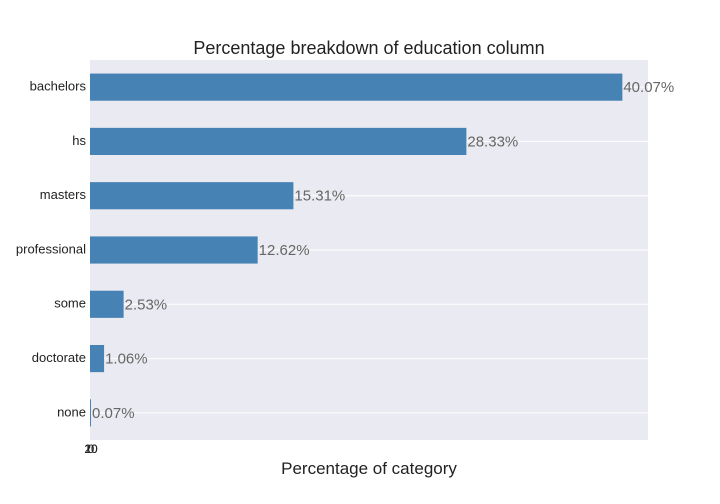 The image size is (720, 504). I want to click on category-label-none: none, so click(71, 411).